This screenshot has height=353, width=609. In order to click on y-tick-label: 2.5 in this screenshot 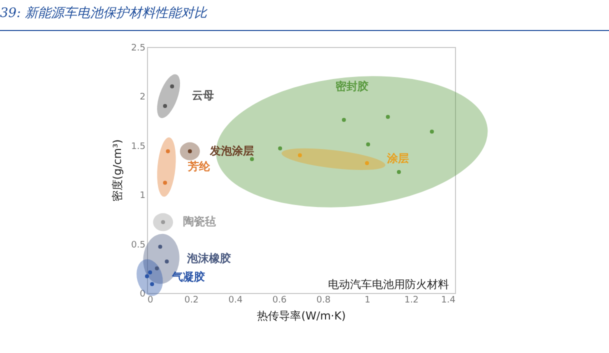, I will do `click(138, 49)`.